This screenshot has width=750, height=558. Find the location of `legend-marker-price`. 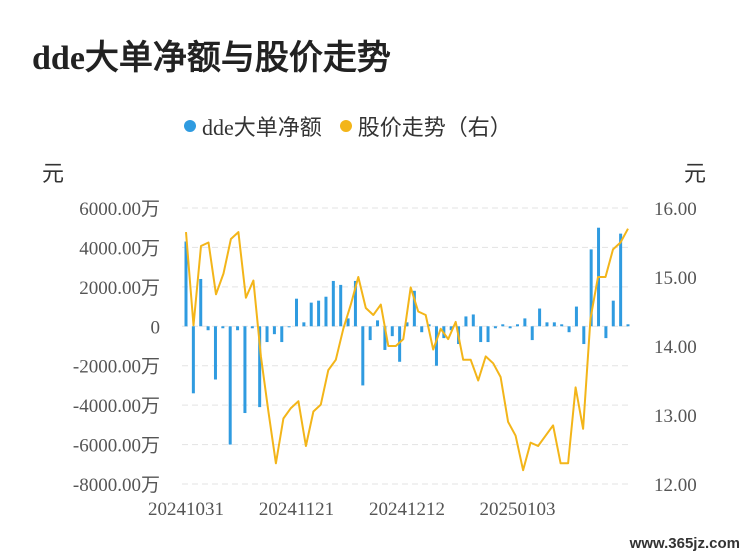

legend-marker-price is located at coordinates (345, 126).